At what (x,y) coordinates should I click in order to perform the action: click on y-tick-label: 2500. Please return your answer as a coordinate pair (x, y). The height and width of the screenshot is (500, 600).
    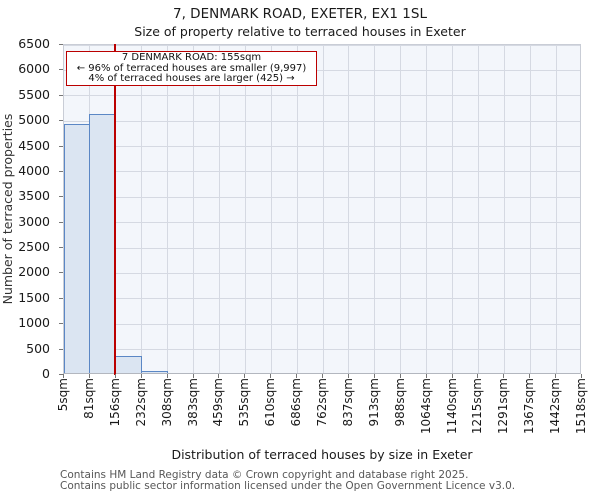
    Looking at the image, I should click on (34, 247).